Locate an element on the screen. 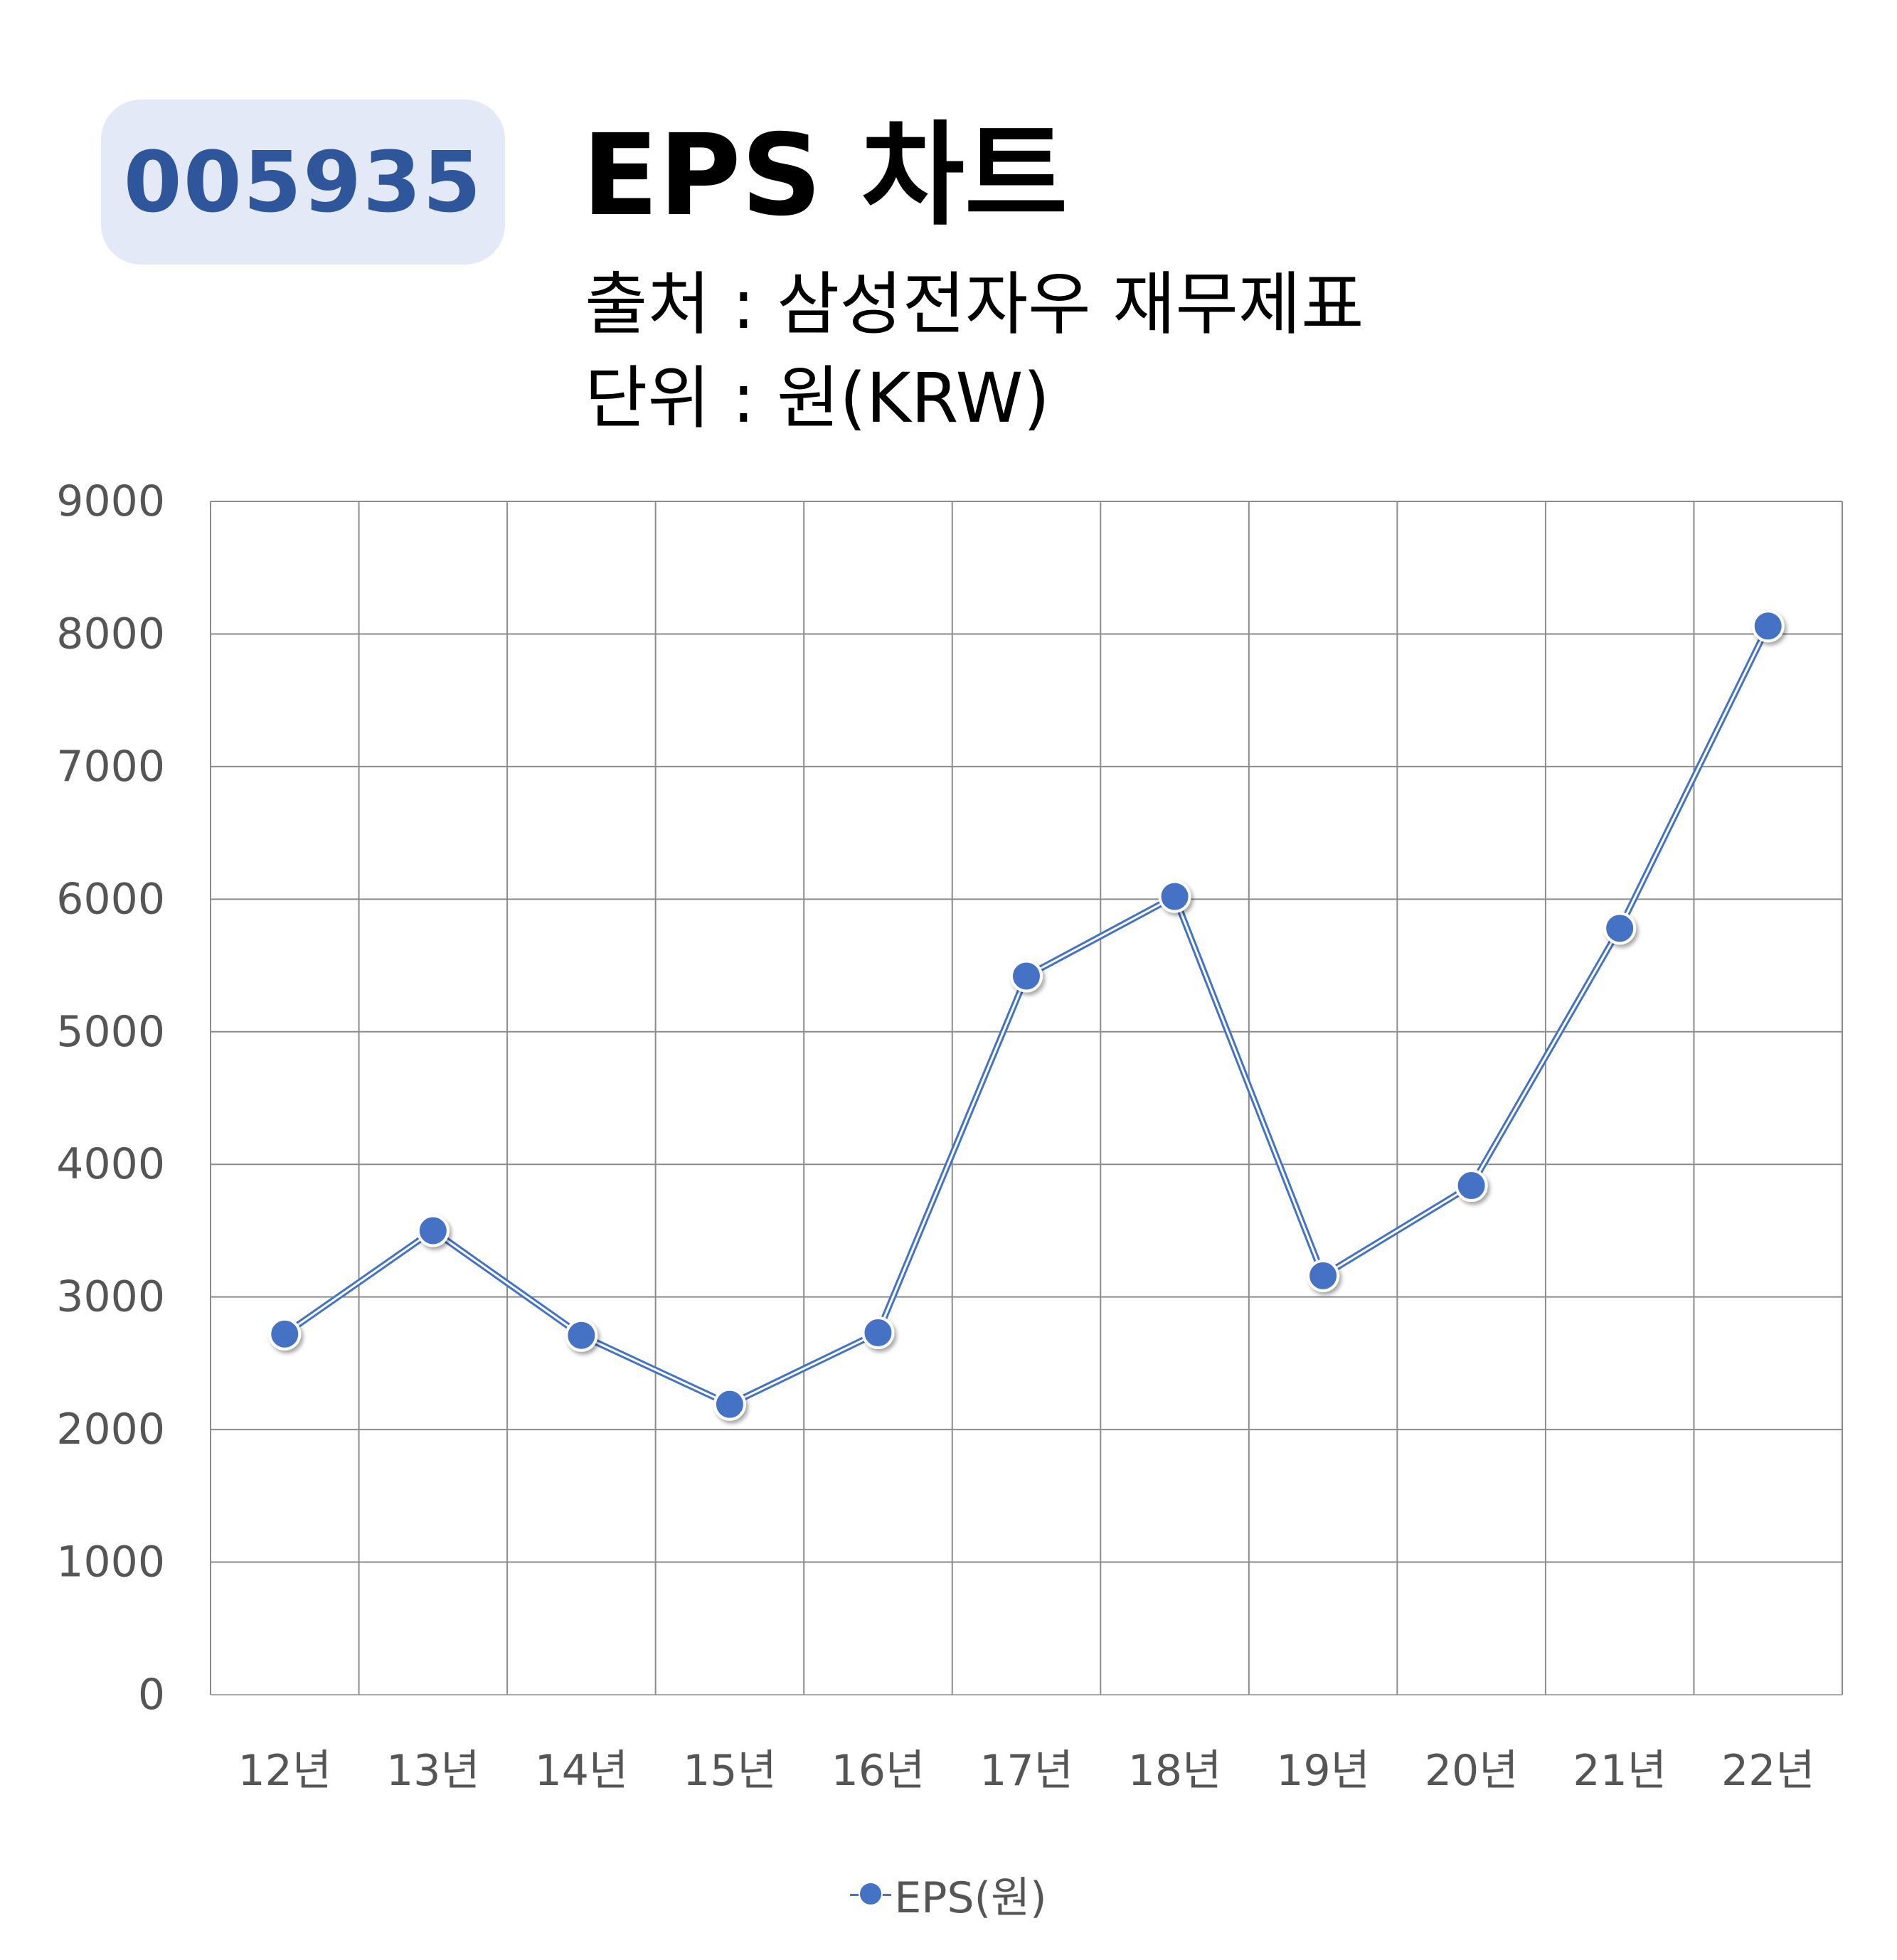 This screenshot has width=1897, height=1960. chart-title: EPS 차트 is located at coordinates (825, 175).